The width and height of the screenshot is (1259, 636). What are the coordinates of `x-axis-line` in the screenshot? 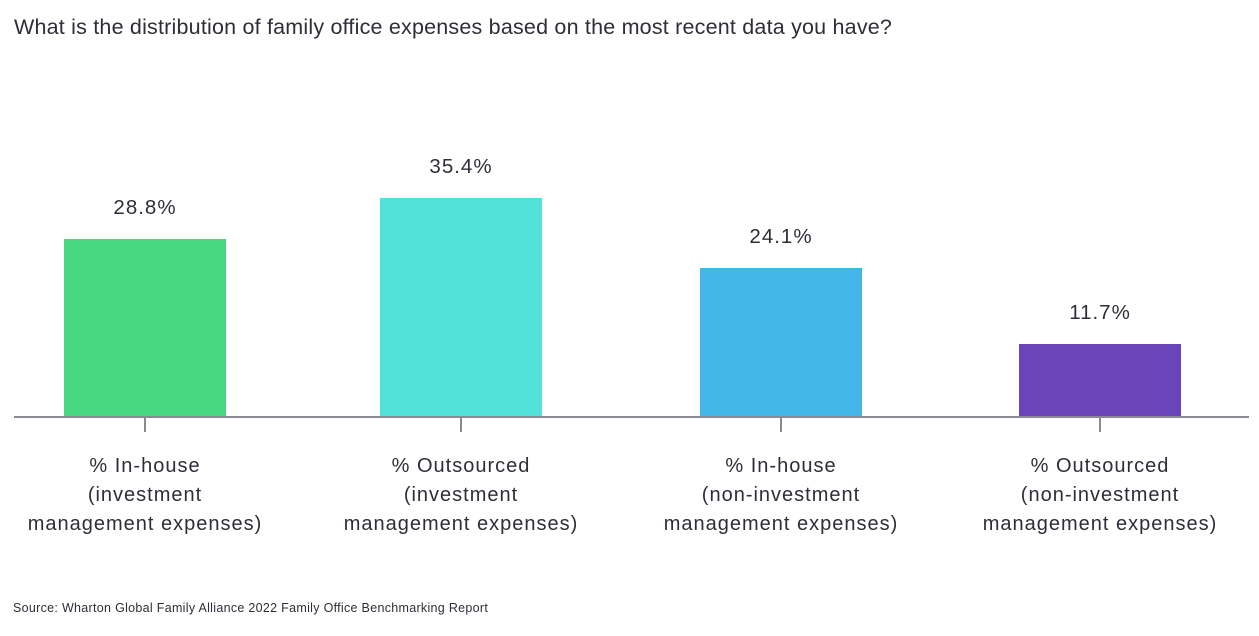 It's located at (631, 417).